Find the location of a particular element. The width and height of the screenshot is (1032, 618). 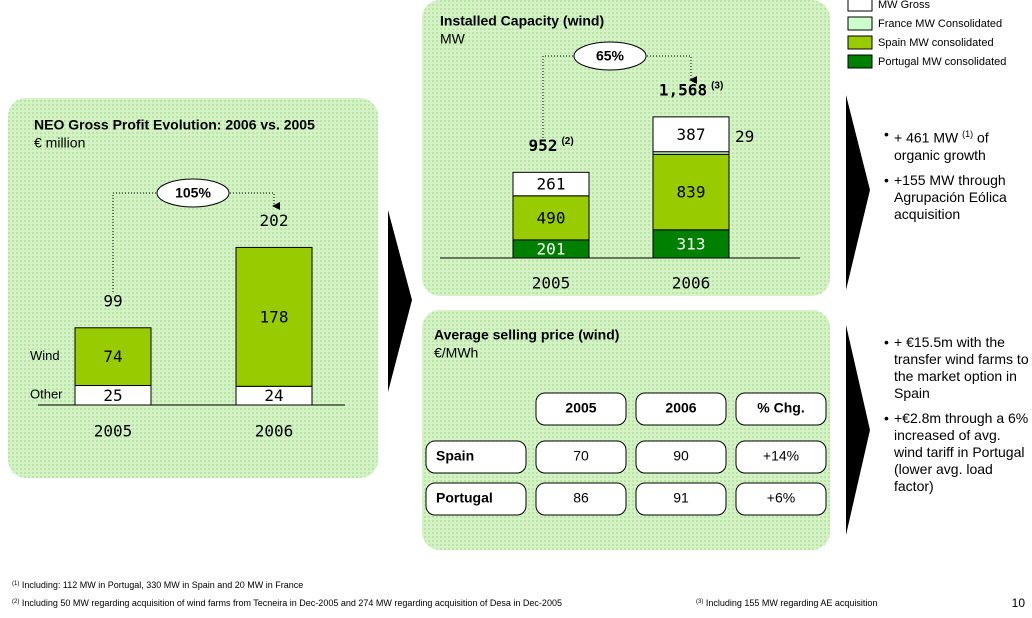

table-cell-text: +6% is located at coordinates (781, 498).